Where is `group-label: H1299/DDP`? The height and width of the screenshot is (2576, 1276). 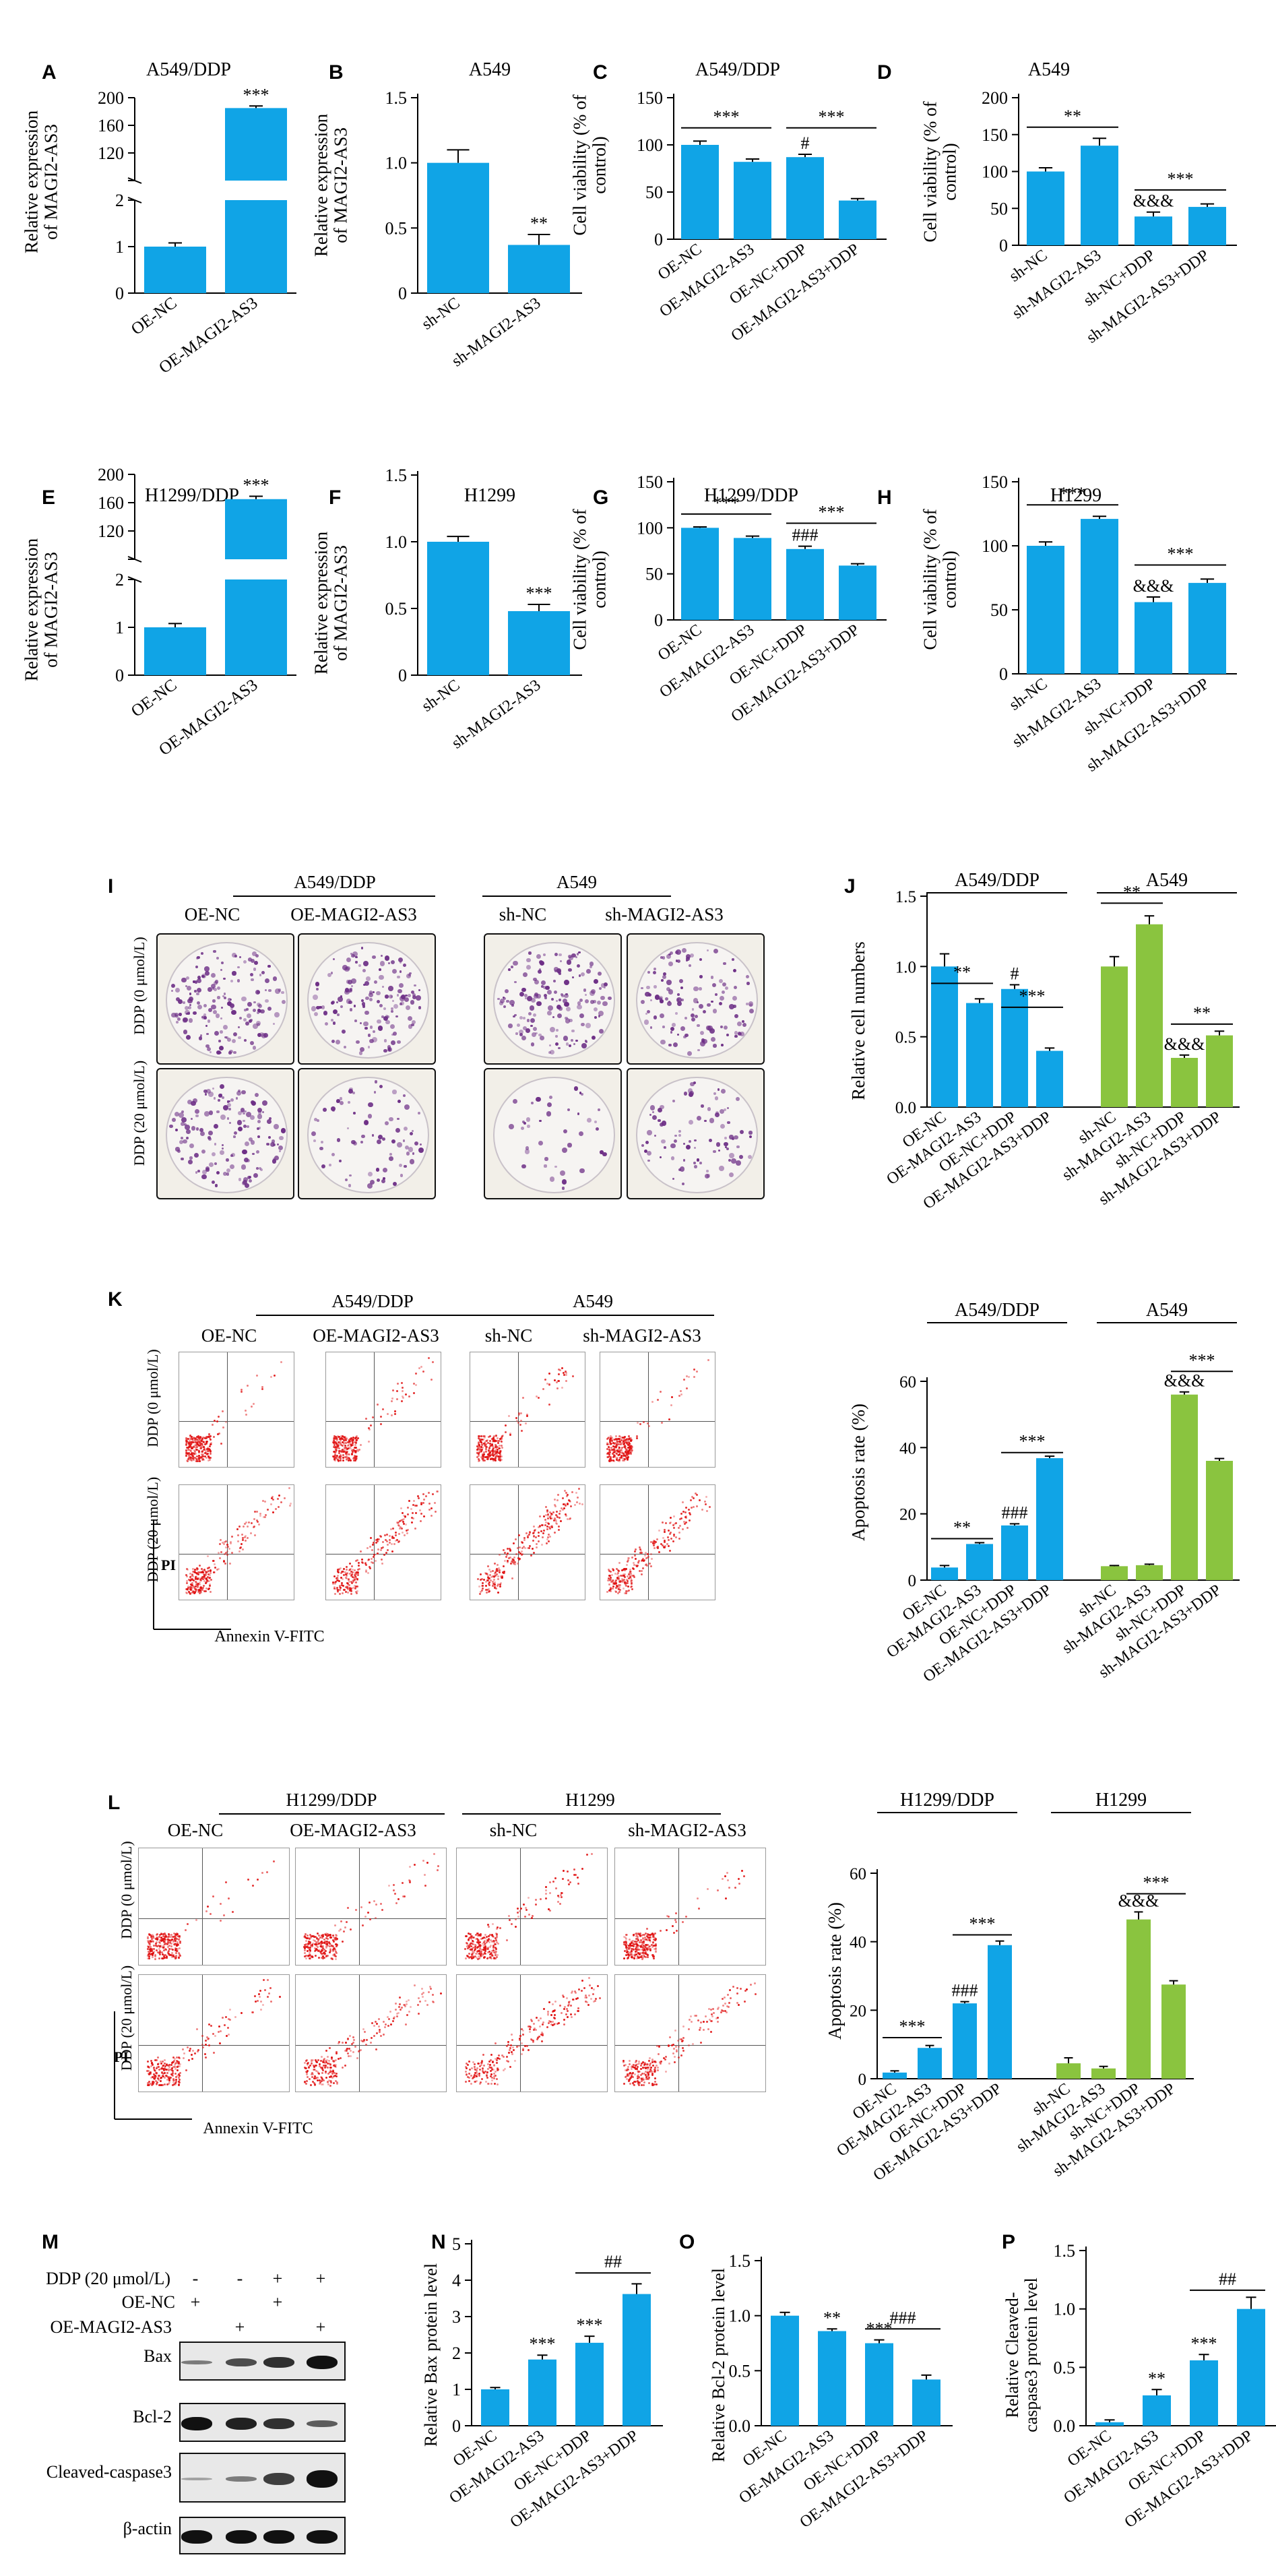 group-label: H1299/DDP is located at coordinates (947, 1800).